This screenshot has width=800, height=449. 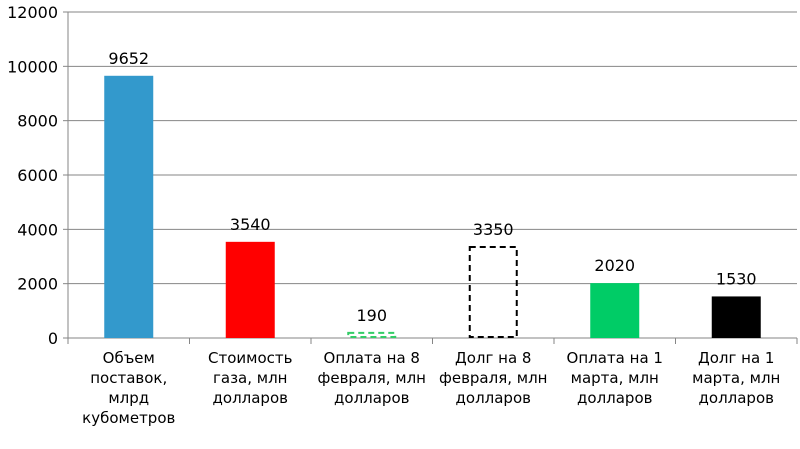 I want to click on y-tick-label: 0, so click(x=53, y=338).